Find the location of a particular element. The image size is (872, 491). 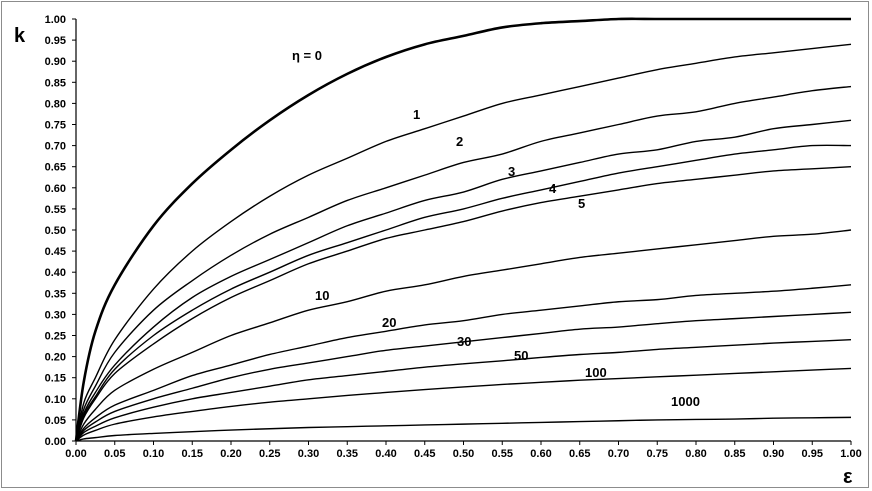

x-tick-label: 0.25 is located at coordinates (269, 454).